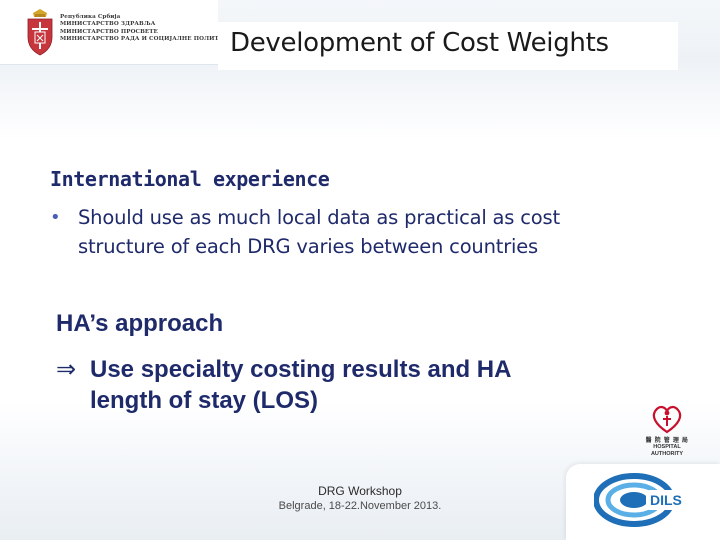  I want to click on footer-date: Belgrade, 18-22.November 2013., so click(360, 506).